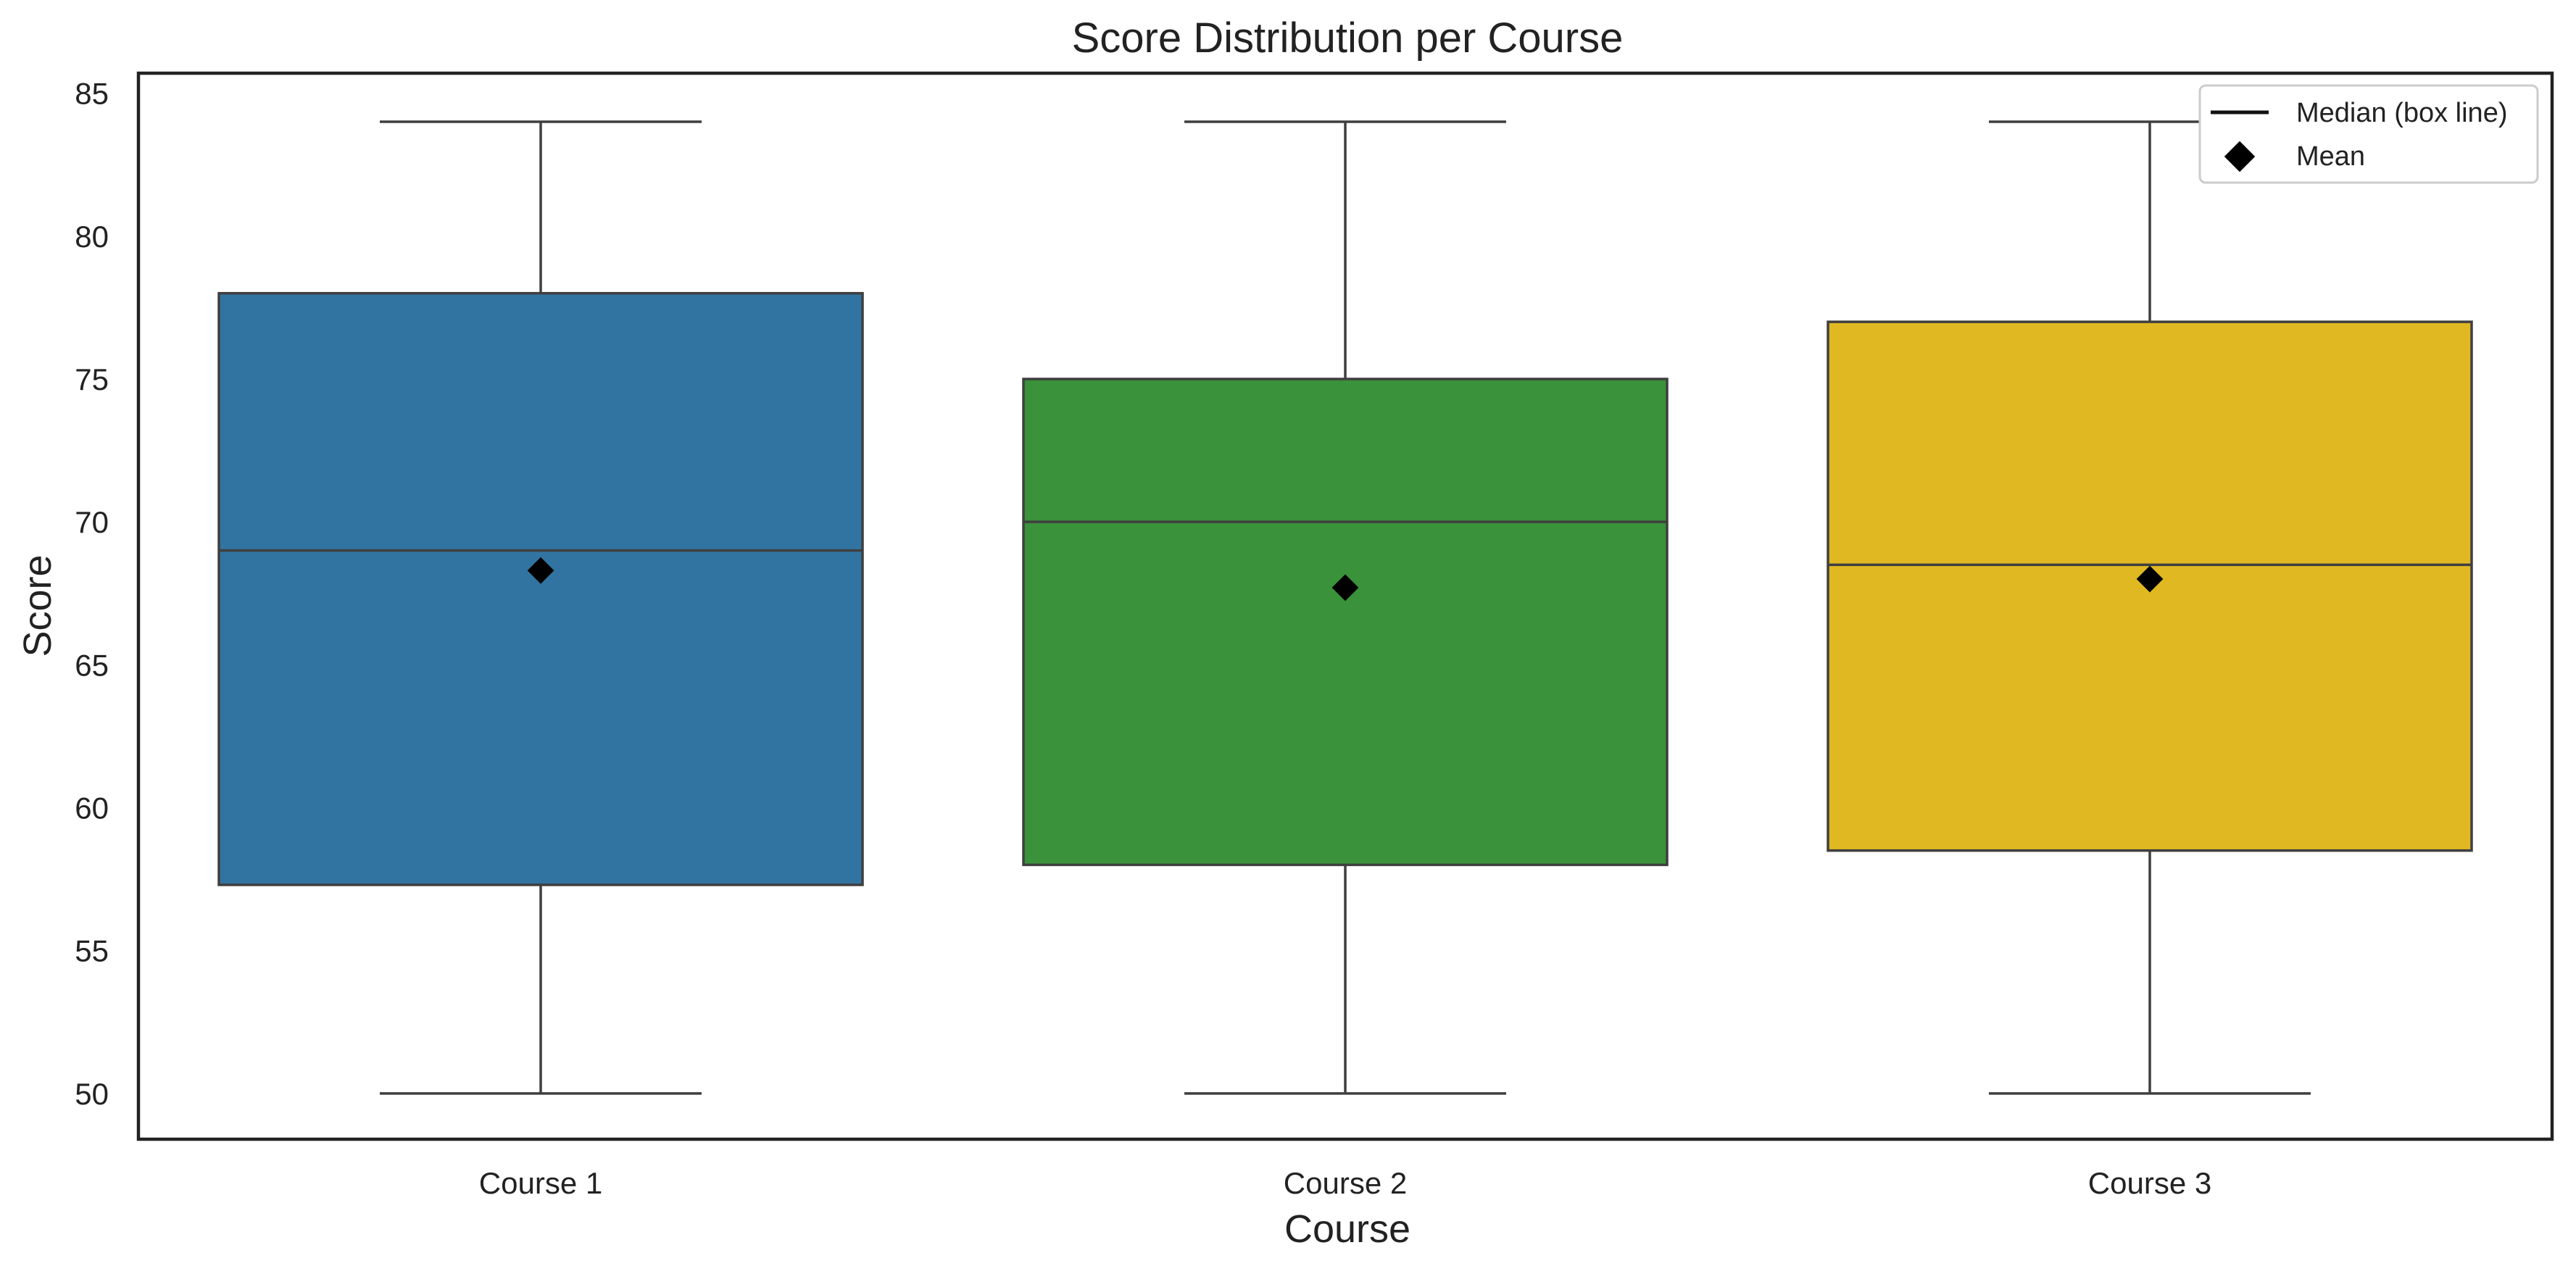 The width and height of the screenshot is (2576, 1274). I want to click on x-axis-label: Course, so click(1347, 1229).